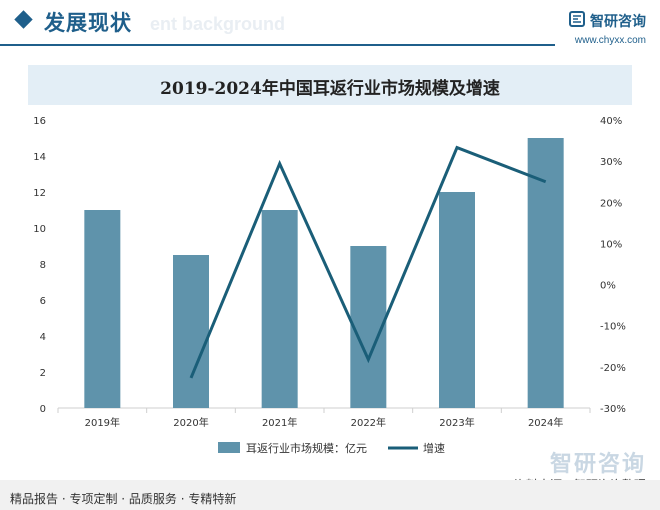  I want to click on y-right-tick-label: 30%, so click(611, 162).